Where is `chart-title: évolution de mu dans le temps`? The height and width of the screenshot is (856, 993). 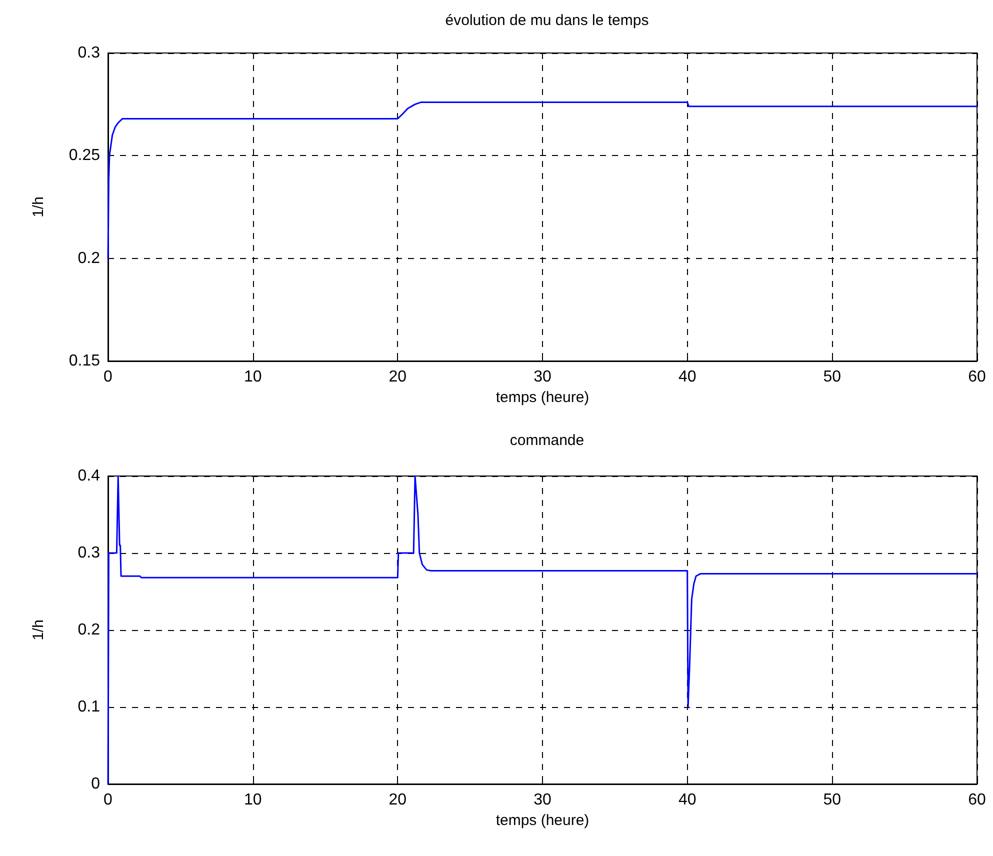
chart-title: évolution de mu dans le temps is located at coordinates (547, 20).